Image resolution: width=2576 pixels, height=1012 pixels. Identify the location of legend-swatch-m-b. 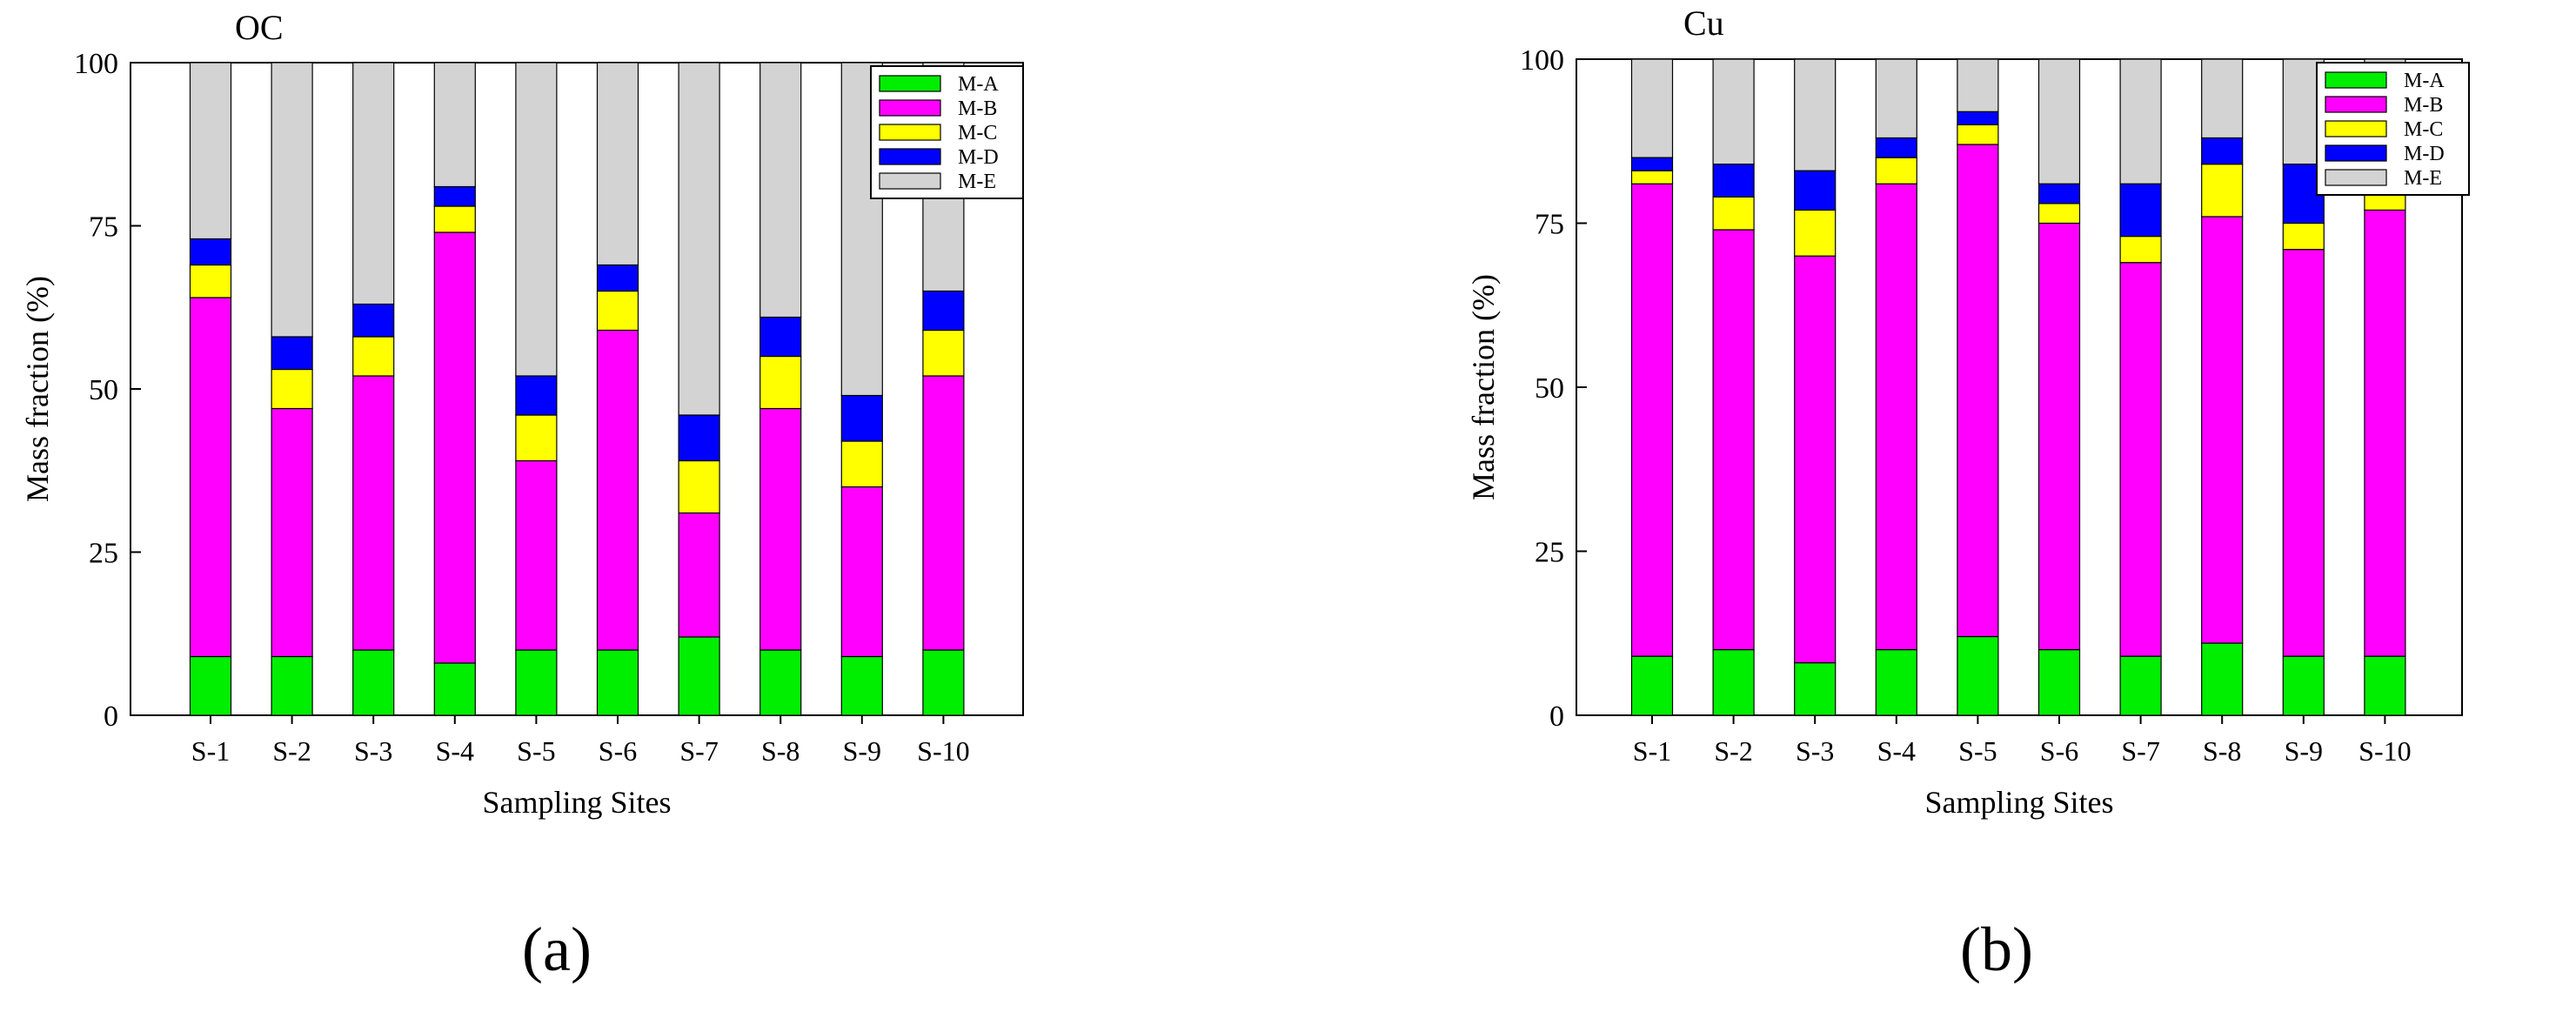
(2356, 104).